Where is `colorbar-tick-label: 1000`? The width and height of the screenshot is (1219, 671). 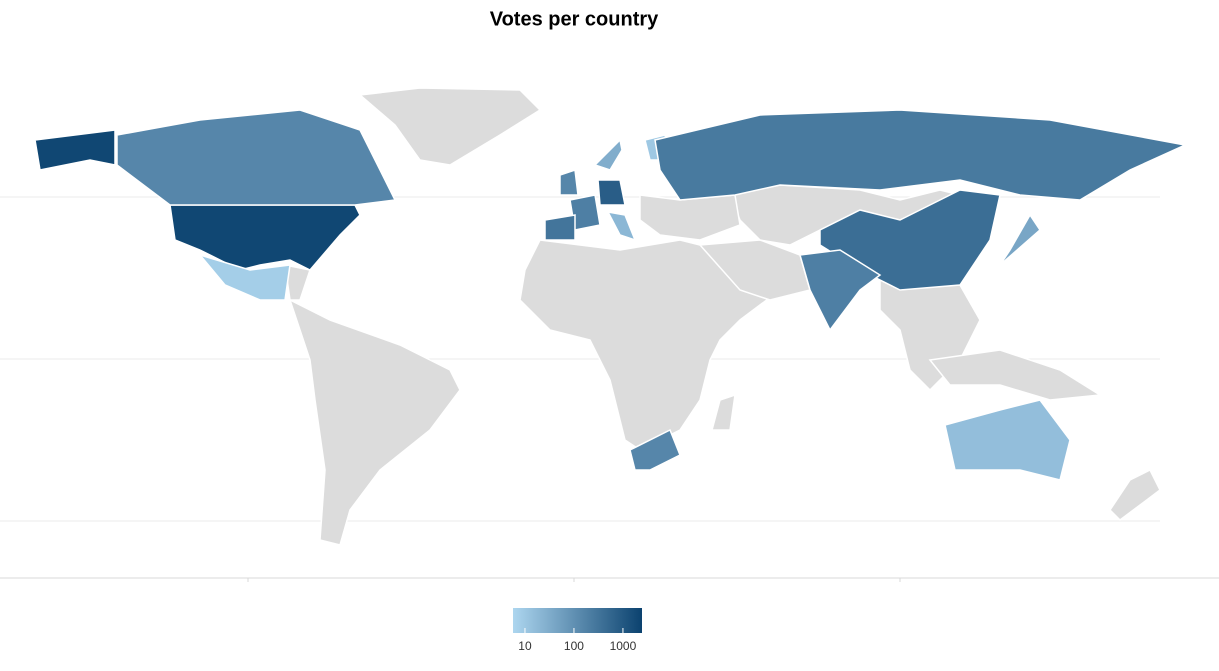
colorbar-tick-label: 1000 is located at coordinates (623, 646).